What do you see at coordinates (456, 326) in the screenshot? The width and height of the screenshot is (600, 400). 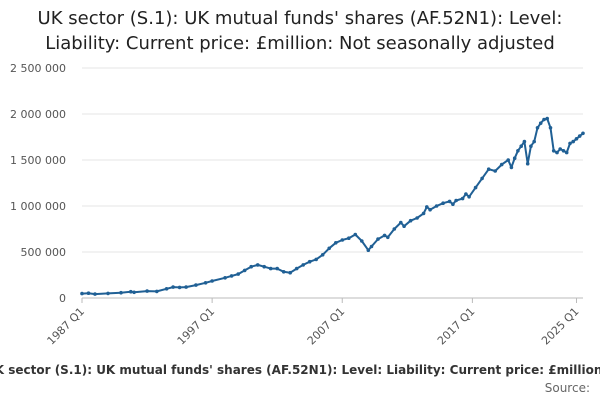 I see `x-tick-label: 2017 Q1` at bounding box center [456, 326].